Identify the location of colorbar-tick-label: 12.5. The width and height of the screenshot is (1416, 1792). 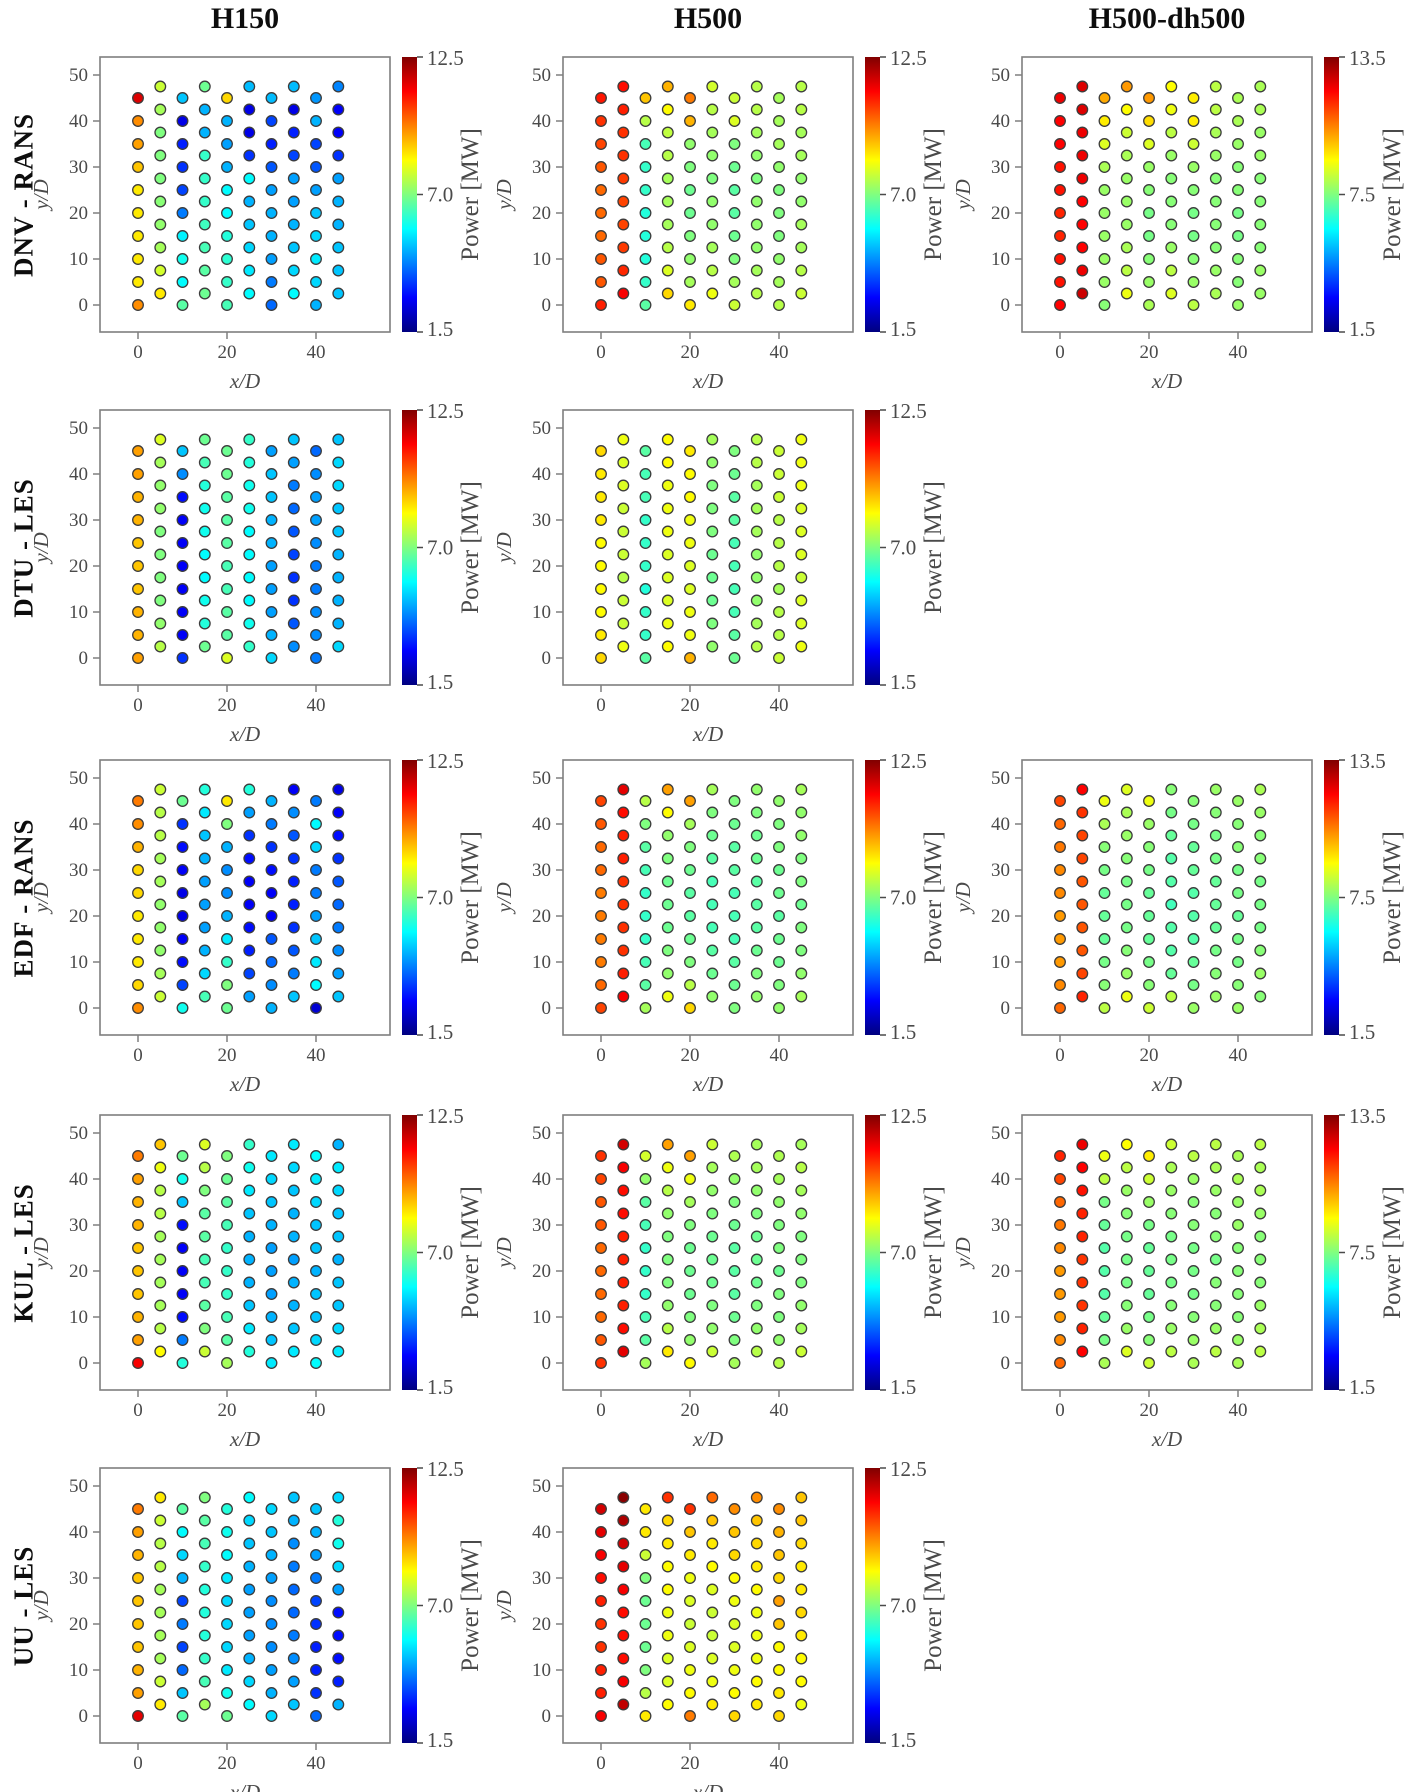
(908, 411).